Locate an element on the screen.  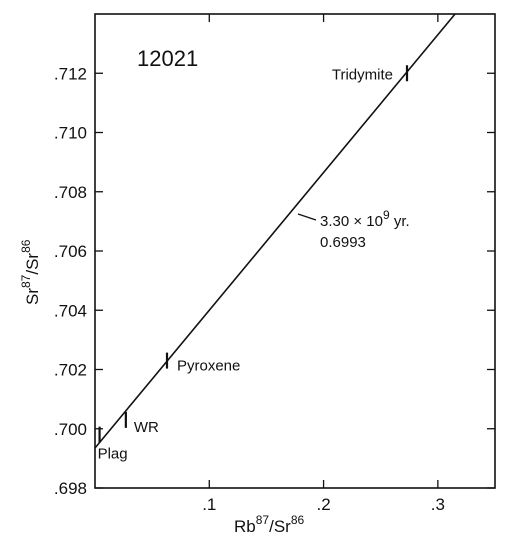
age-annotation: 3.30 × 109 yr. is located at coordinates (365, 219).